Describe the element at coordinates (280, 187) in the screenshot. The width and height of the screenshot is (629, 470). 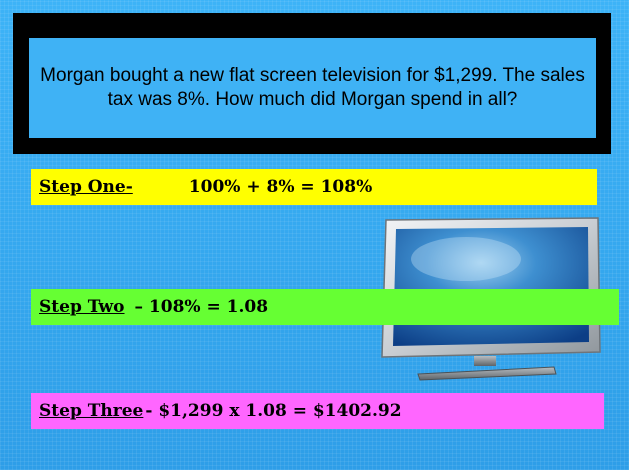
I see `step-one-equation: 100% + 8% = 108%` at that location.